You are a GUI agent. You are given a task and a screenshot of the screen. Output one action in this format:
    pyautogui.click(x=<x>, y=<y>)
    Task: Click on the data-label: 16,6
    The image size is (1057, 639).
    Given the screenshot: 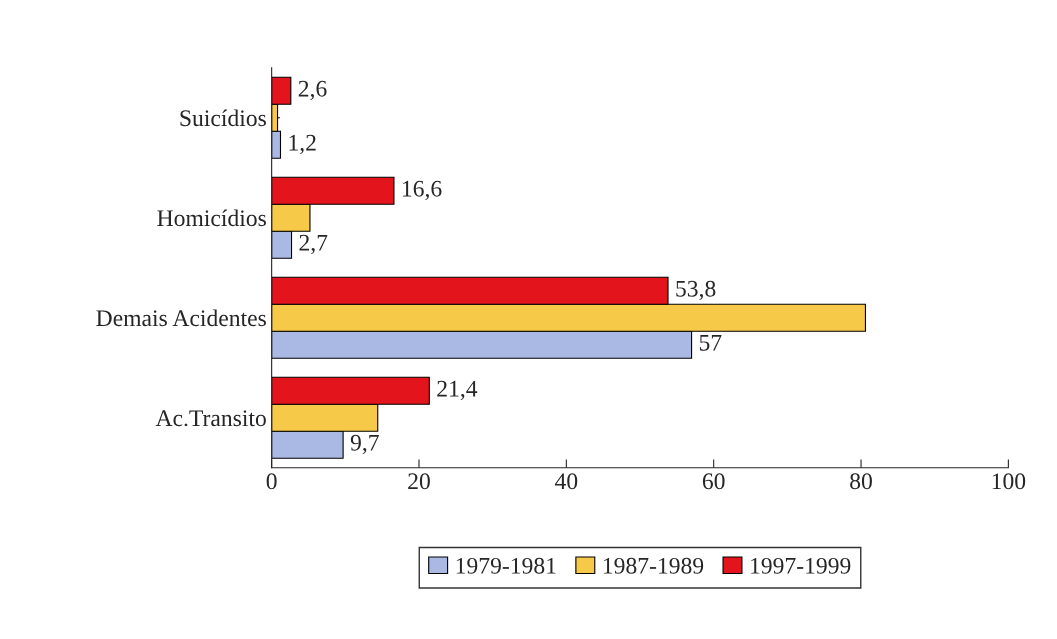 What is the action you would take?
    pyautogui.click(x=422, y=190)
    